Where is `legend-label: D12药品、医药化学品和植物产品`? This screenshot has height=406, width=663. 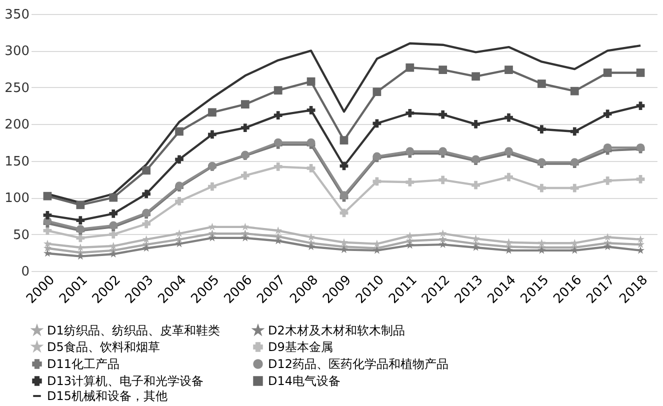 legend-label: D12药品、医药化学品和植物产品 is located at coordinates (358, 364).